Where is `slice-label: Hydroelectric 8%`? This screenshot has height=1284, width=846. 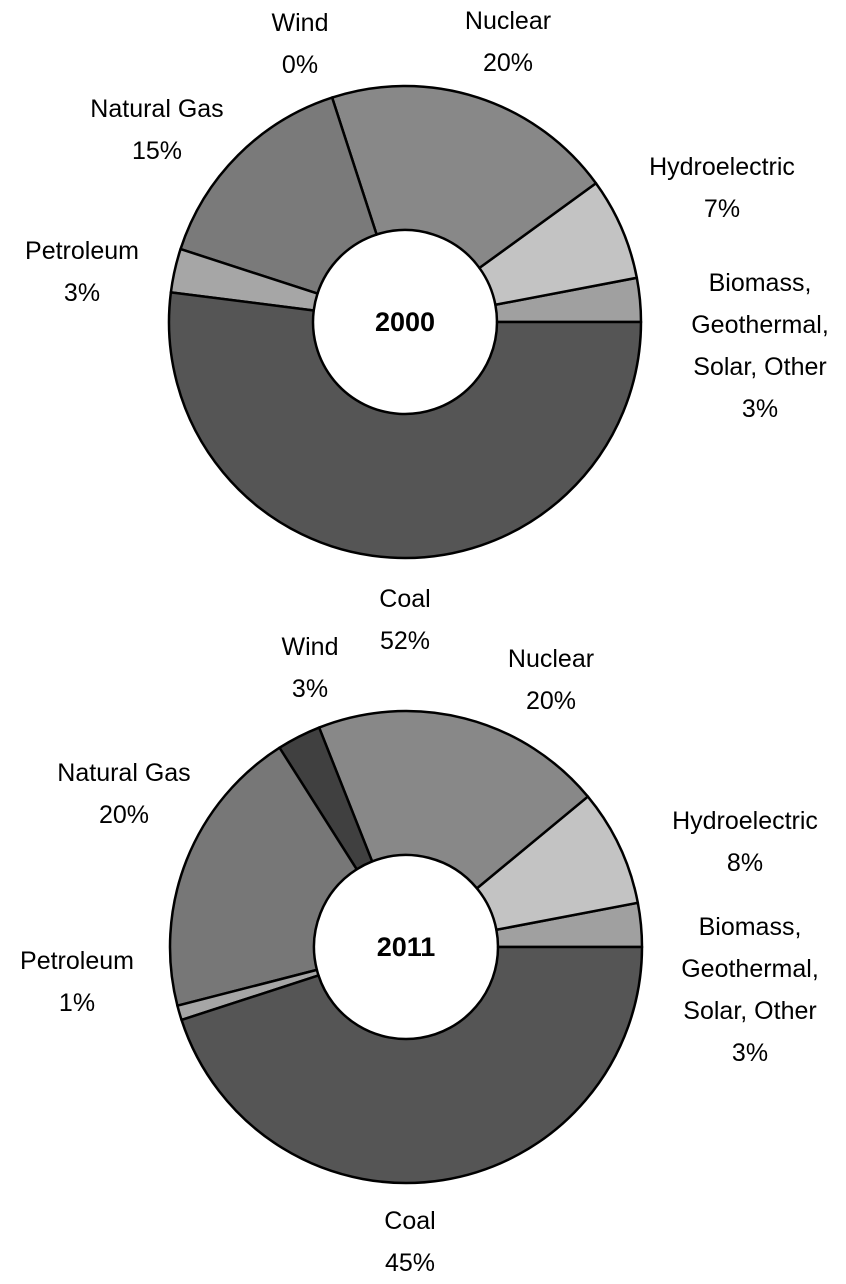 slice-label: Hydroelectric 8% is located at coordinates (745, 842).